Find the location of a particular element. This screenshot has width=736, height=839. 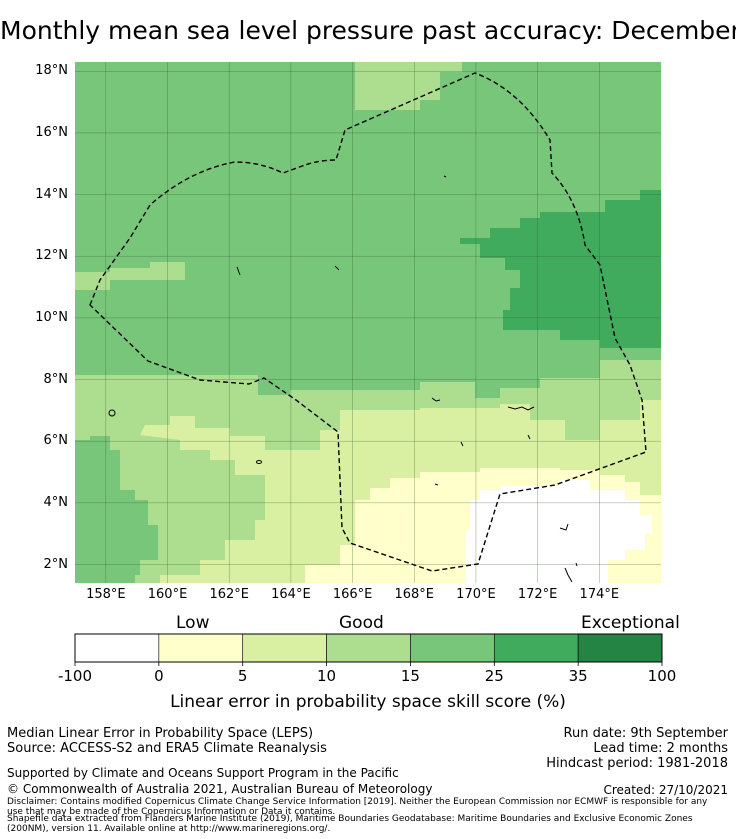

longitude-label: 170°E is located at coordinates (476, 594).